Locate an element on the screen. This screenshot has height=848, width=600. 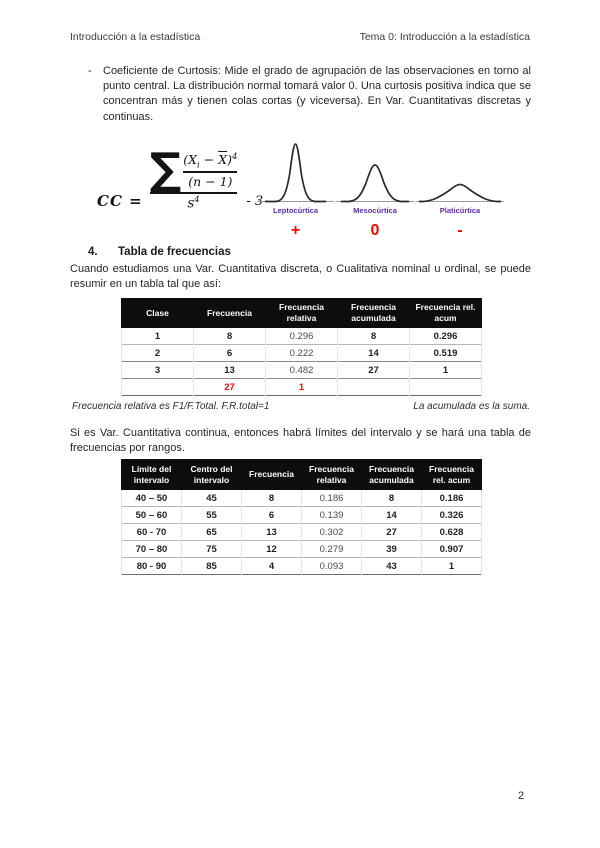
table-cell: 50 – 60 is located at coordinates (151, 515).